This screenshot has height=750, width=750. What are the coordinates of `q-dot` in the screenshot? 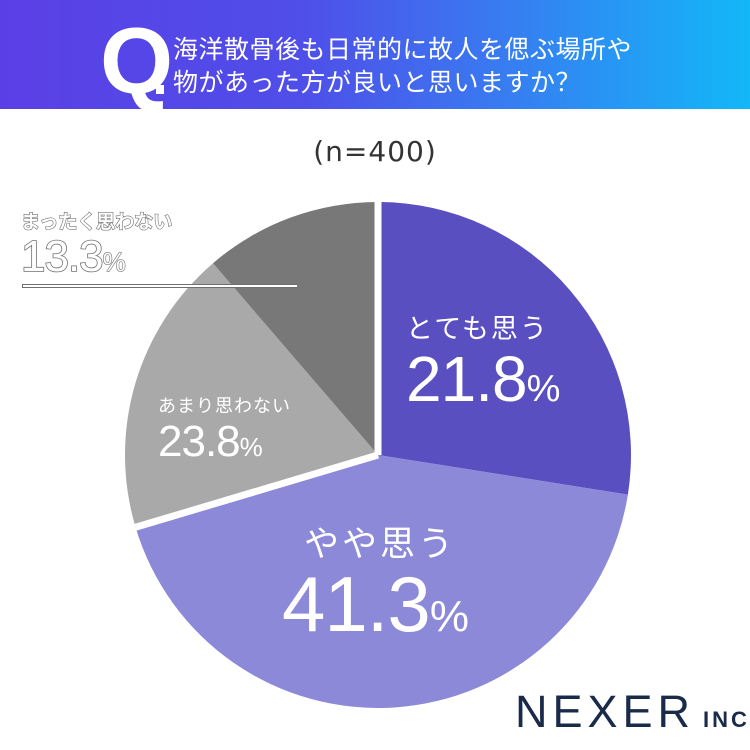 It's located at (160, 89).